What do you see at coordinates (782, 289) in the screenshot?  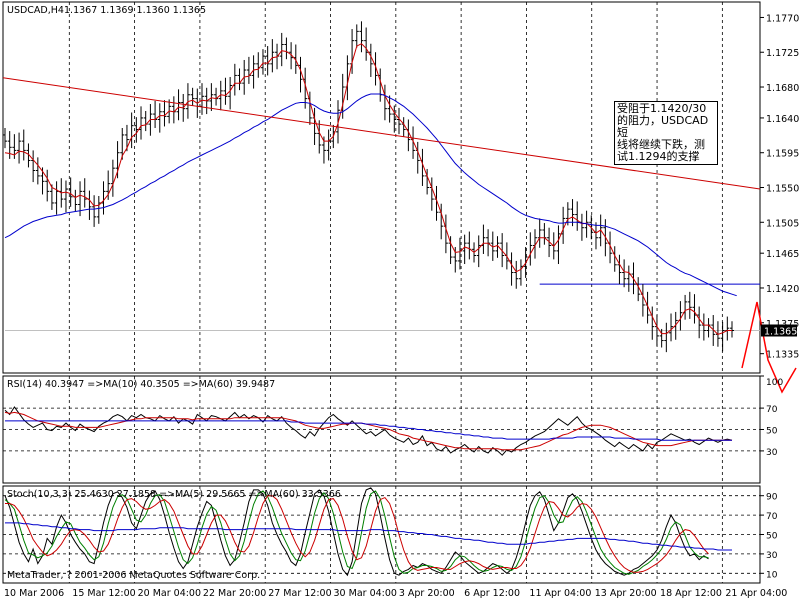 I see `y-tick-label: 1.1420` at bounding box center [782, 289].